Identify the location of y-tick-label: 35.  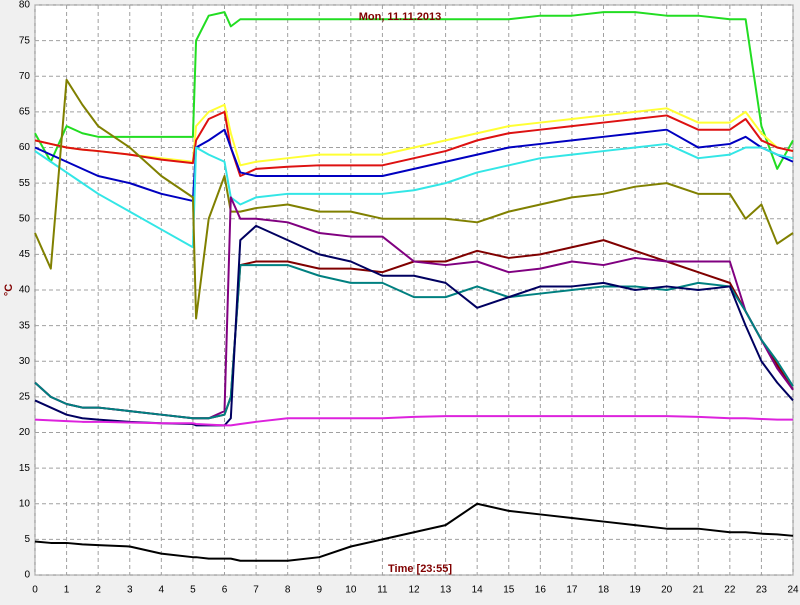
(25, 325).